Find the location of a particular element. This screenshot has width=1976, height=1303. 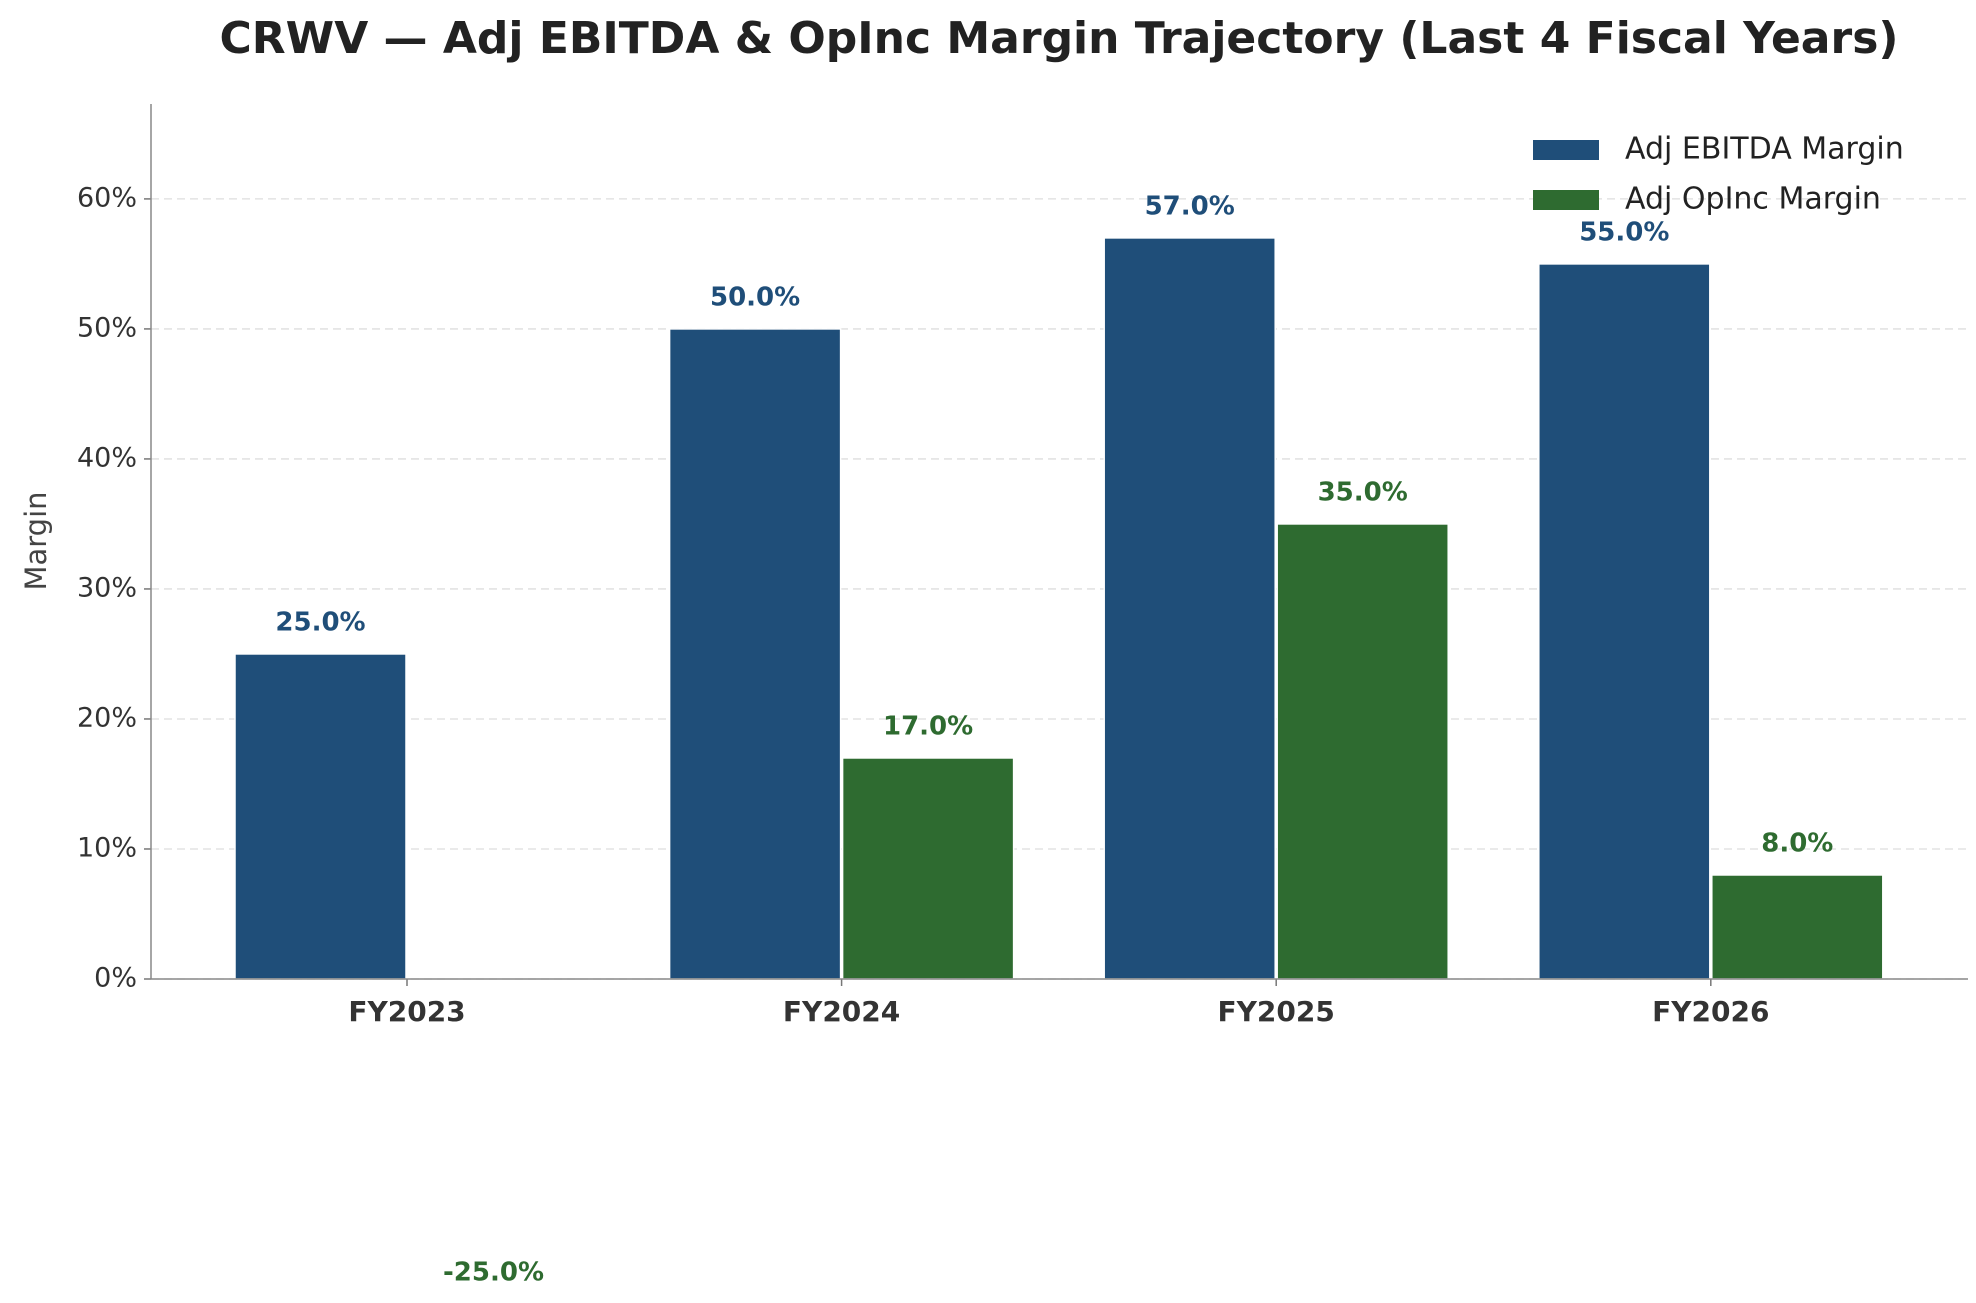

y-tick-label: 50% is located at coordinates (107, 327).